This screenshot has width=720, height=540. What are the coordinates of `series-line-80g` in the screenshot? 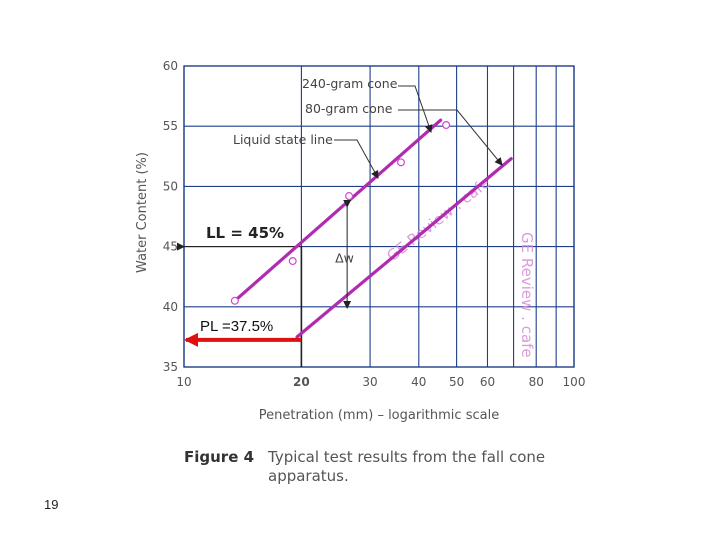 It's located at (404, 248).